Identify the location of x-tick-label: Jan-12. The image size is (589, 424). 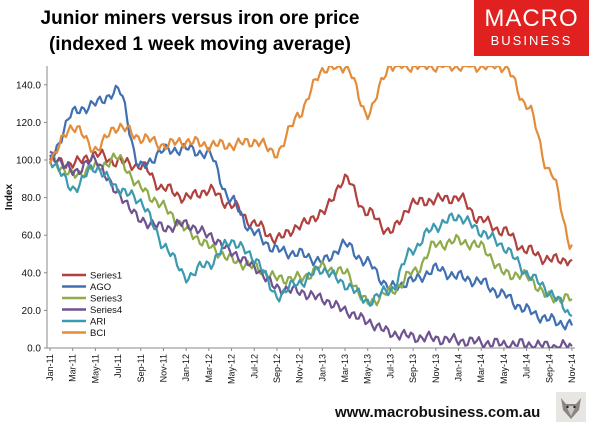
(186, 368).